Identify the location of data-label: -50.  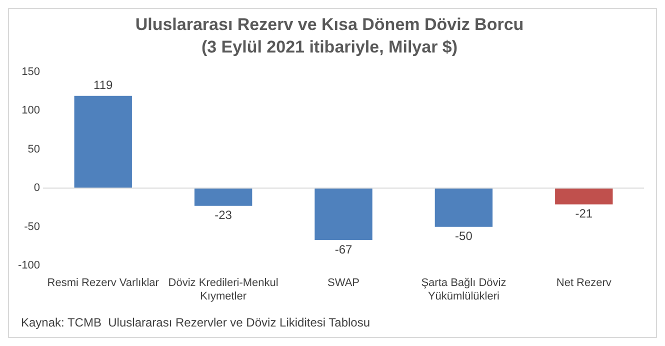
(464, 236).